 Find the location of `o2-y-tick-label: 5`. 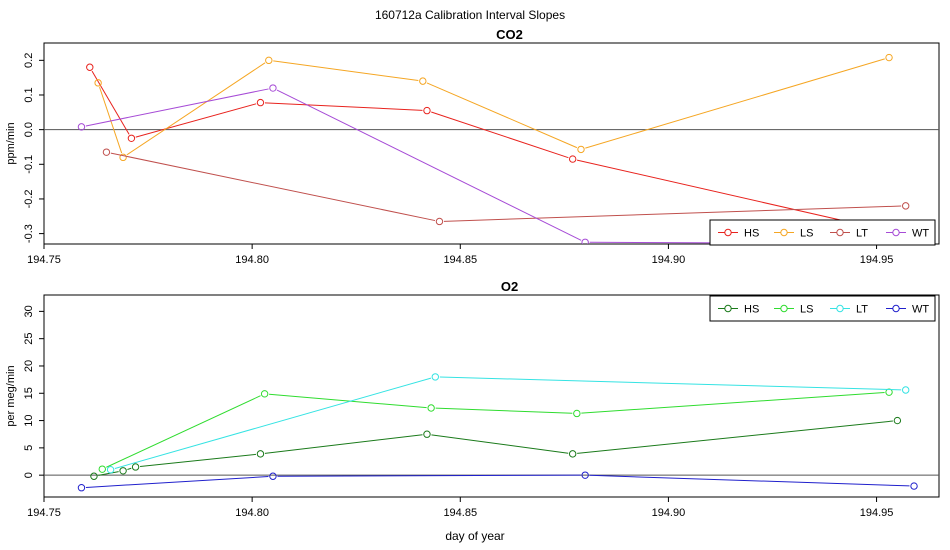

o2-y-tick-label: 5 is located at coordinates (29, 448).